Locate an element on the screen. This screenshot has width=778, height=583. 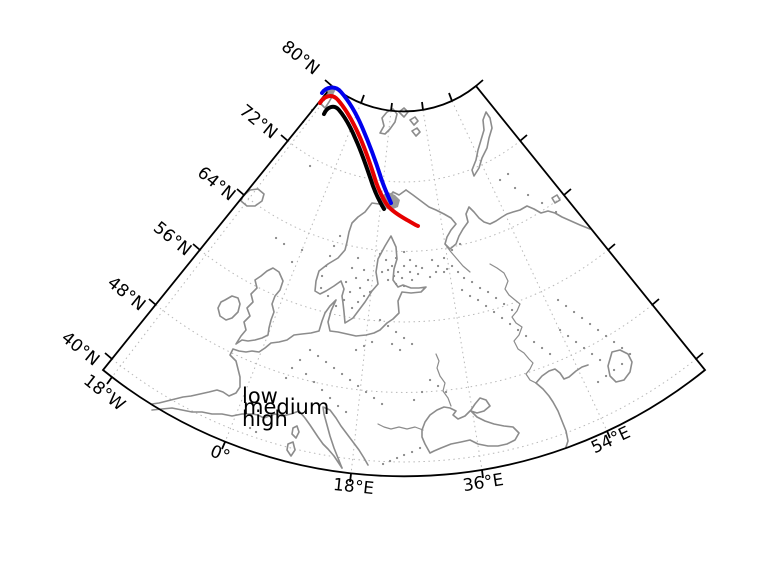
coastline-mediterranean is located at coordinates (247, 438).